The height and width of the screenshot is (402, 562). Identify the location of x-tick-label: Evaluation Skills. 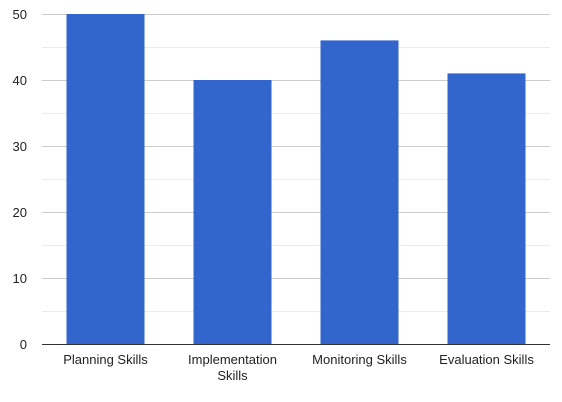
(486, 359).